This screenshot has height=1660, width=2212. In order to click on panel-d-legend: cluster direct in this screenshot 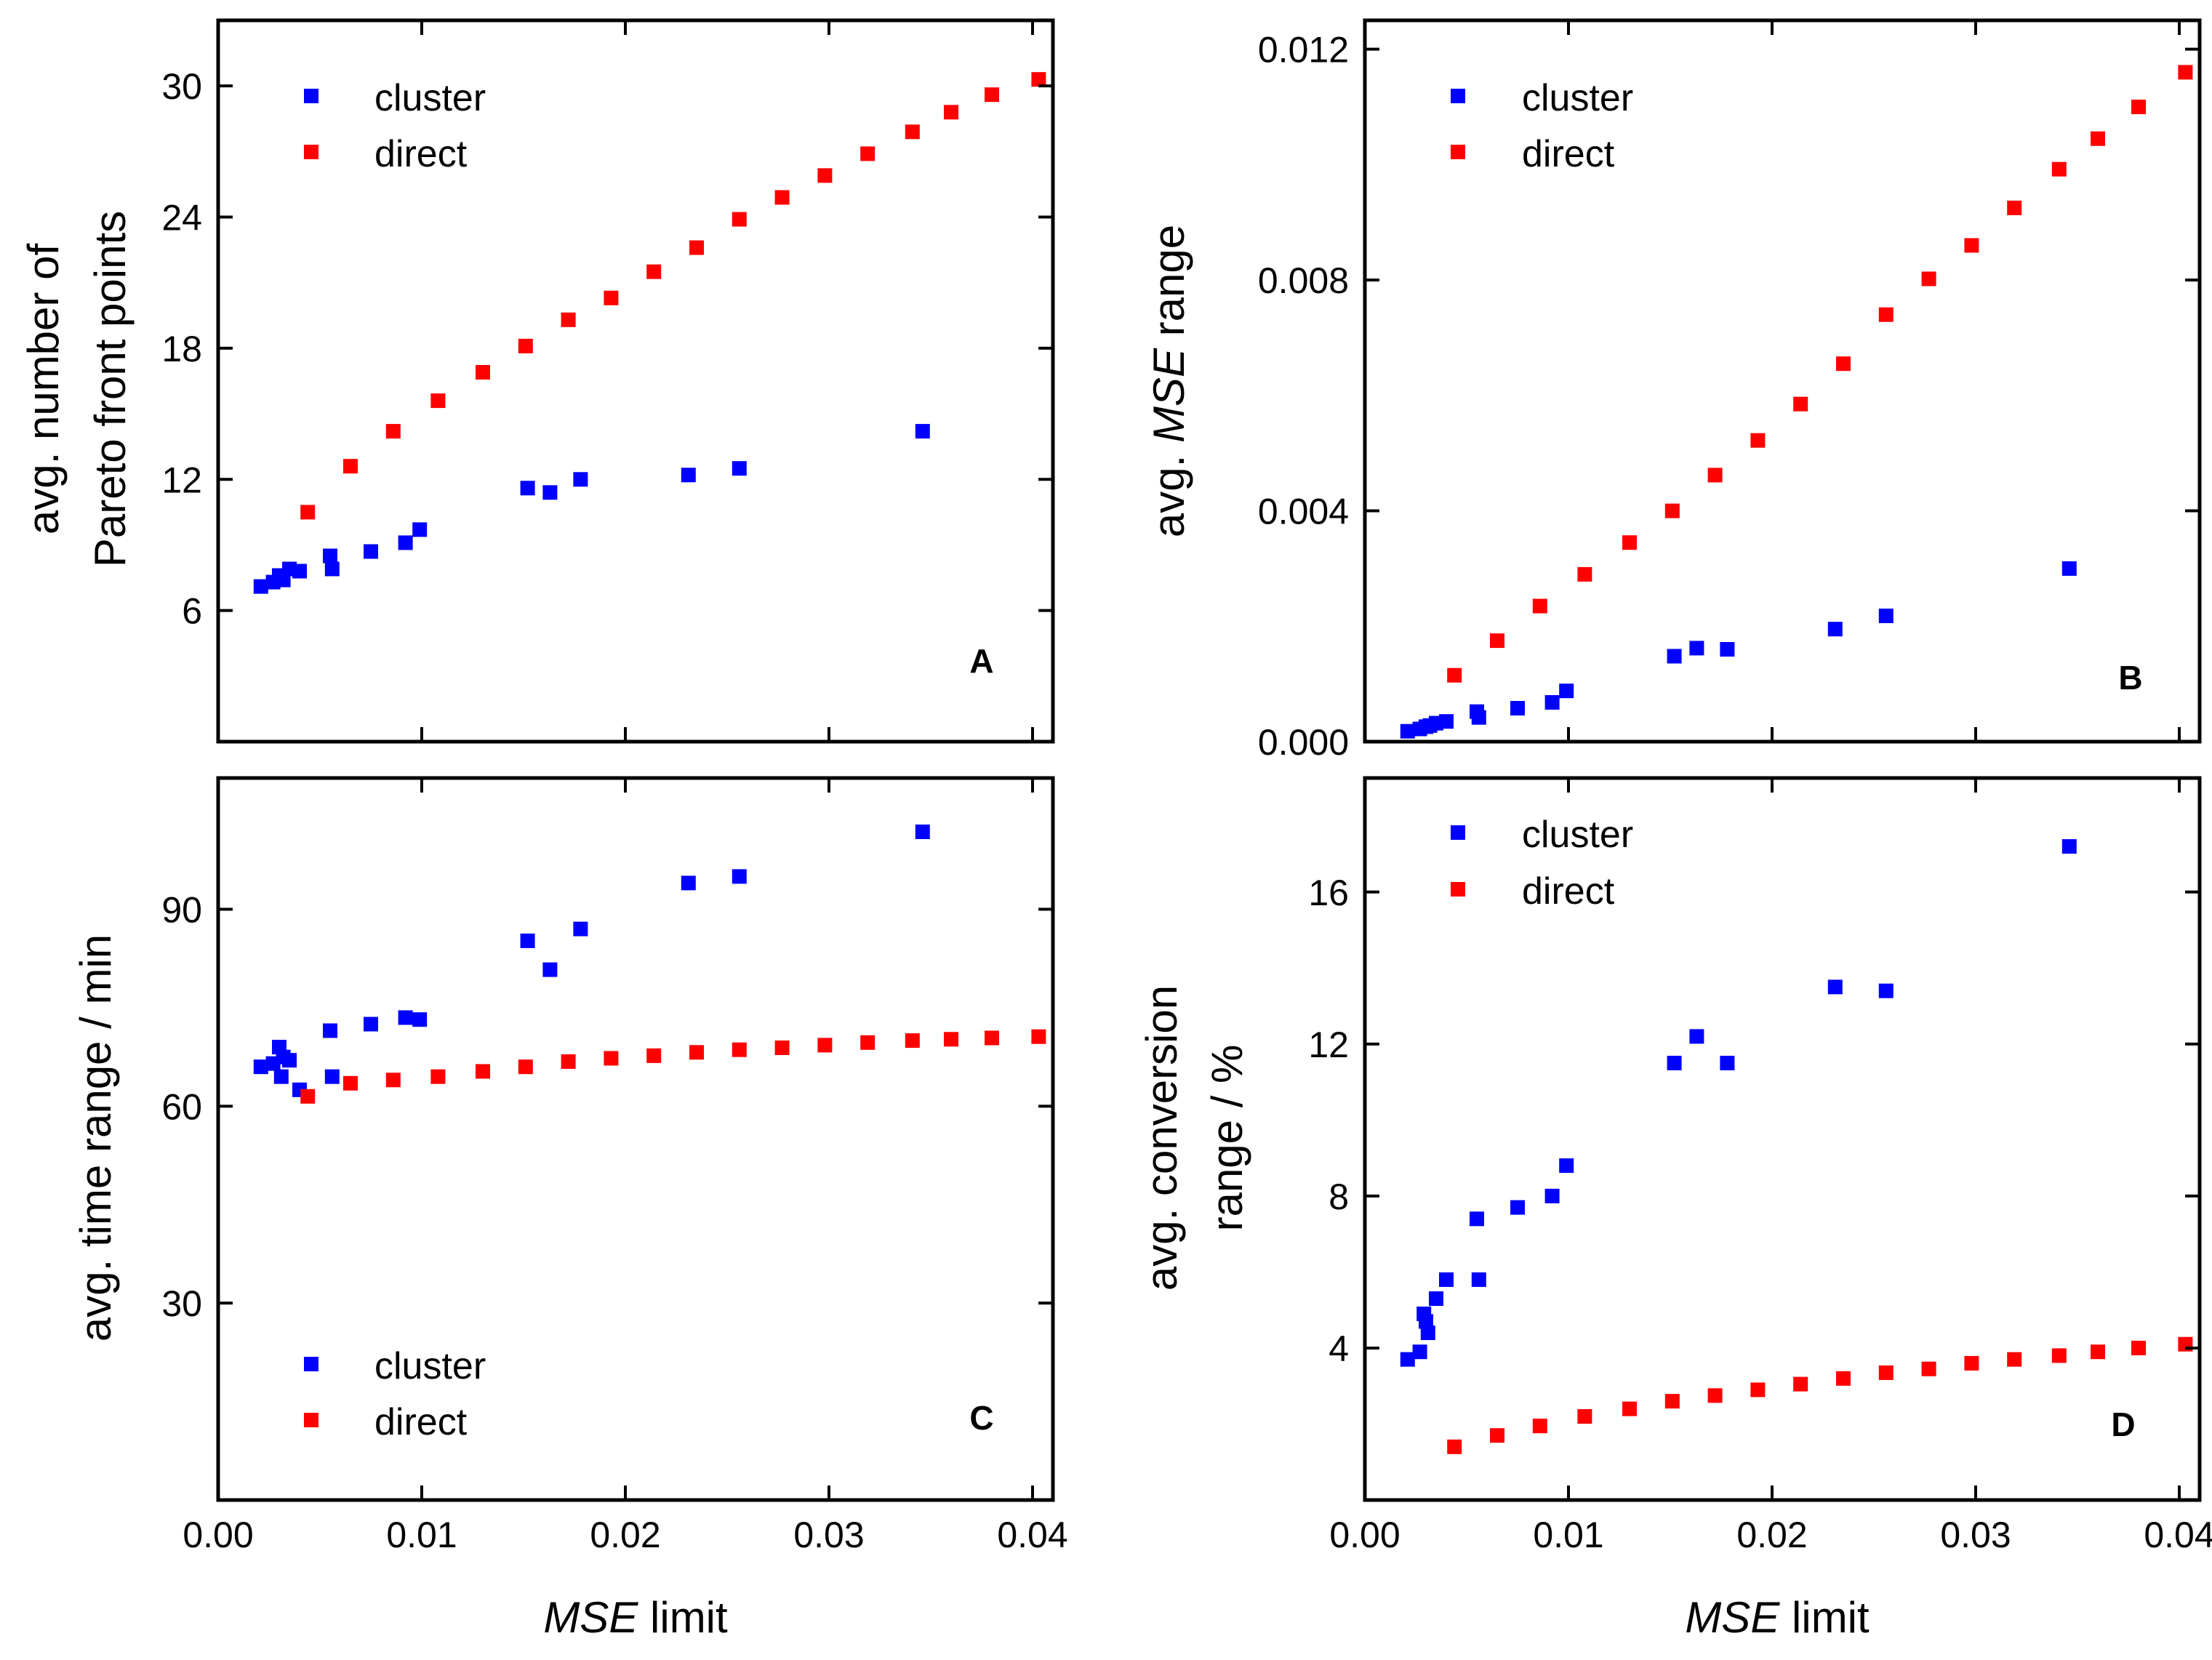, I will do `click(1542, 864)`.